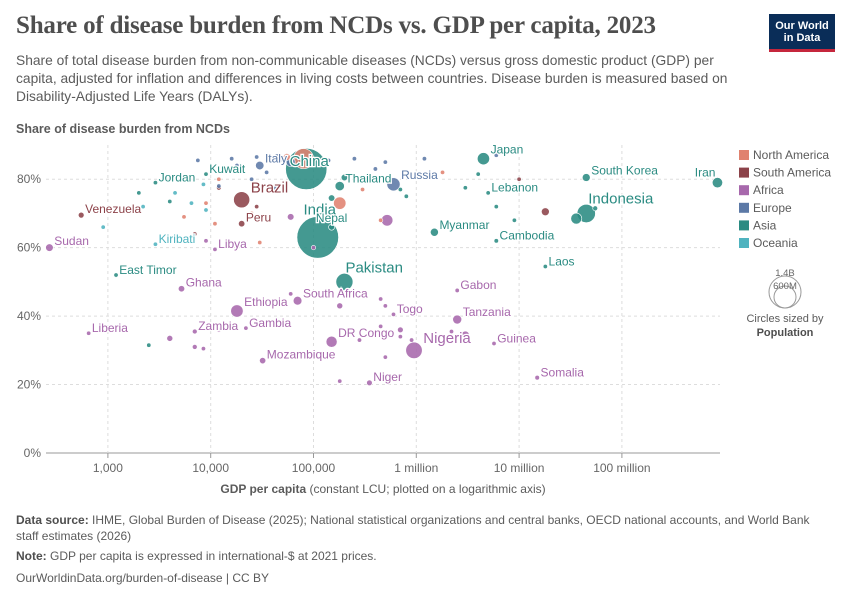 Image resolution: width=850 pixels, height=600 pixels. Describe the element at coordinates (227, 169) in the screenshot. I see `point-label: Kuwait` at that location.